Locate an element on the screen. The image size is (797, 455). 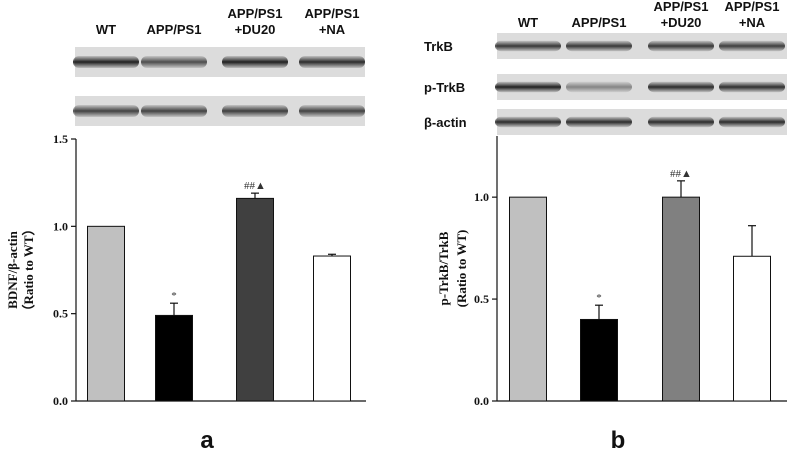
panel-letter-b: b is located at coordinates (618, 440).